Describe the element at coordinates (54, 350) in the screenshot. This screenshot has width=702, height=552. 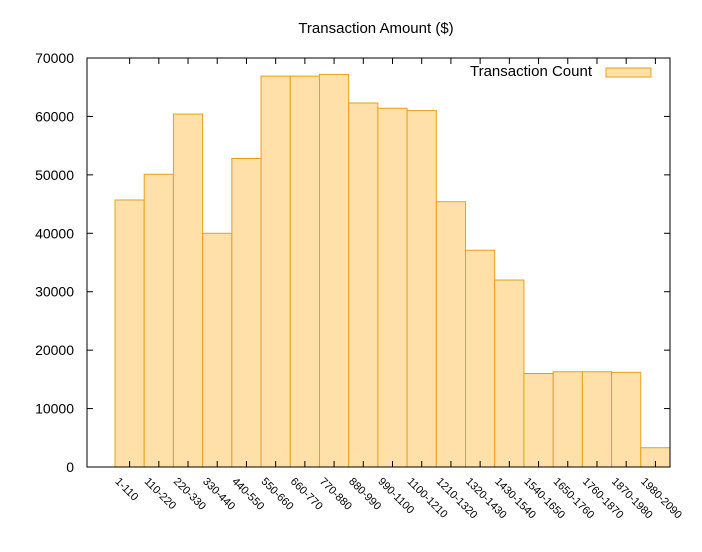
I see `y-tick-label: 20000` at that location.